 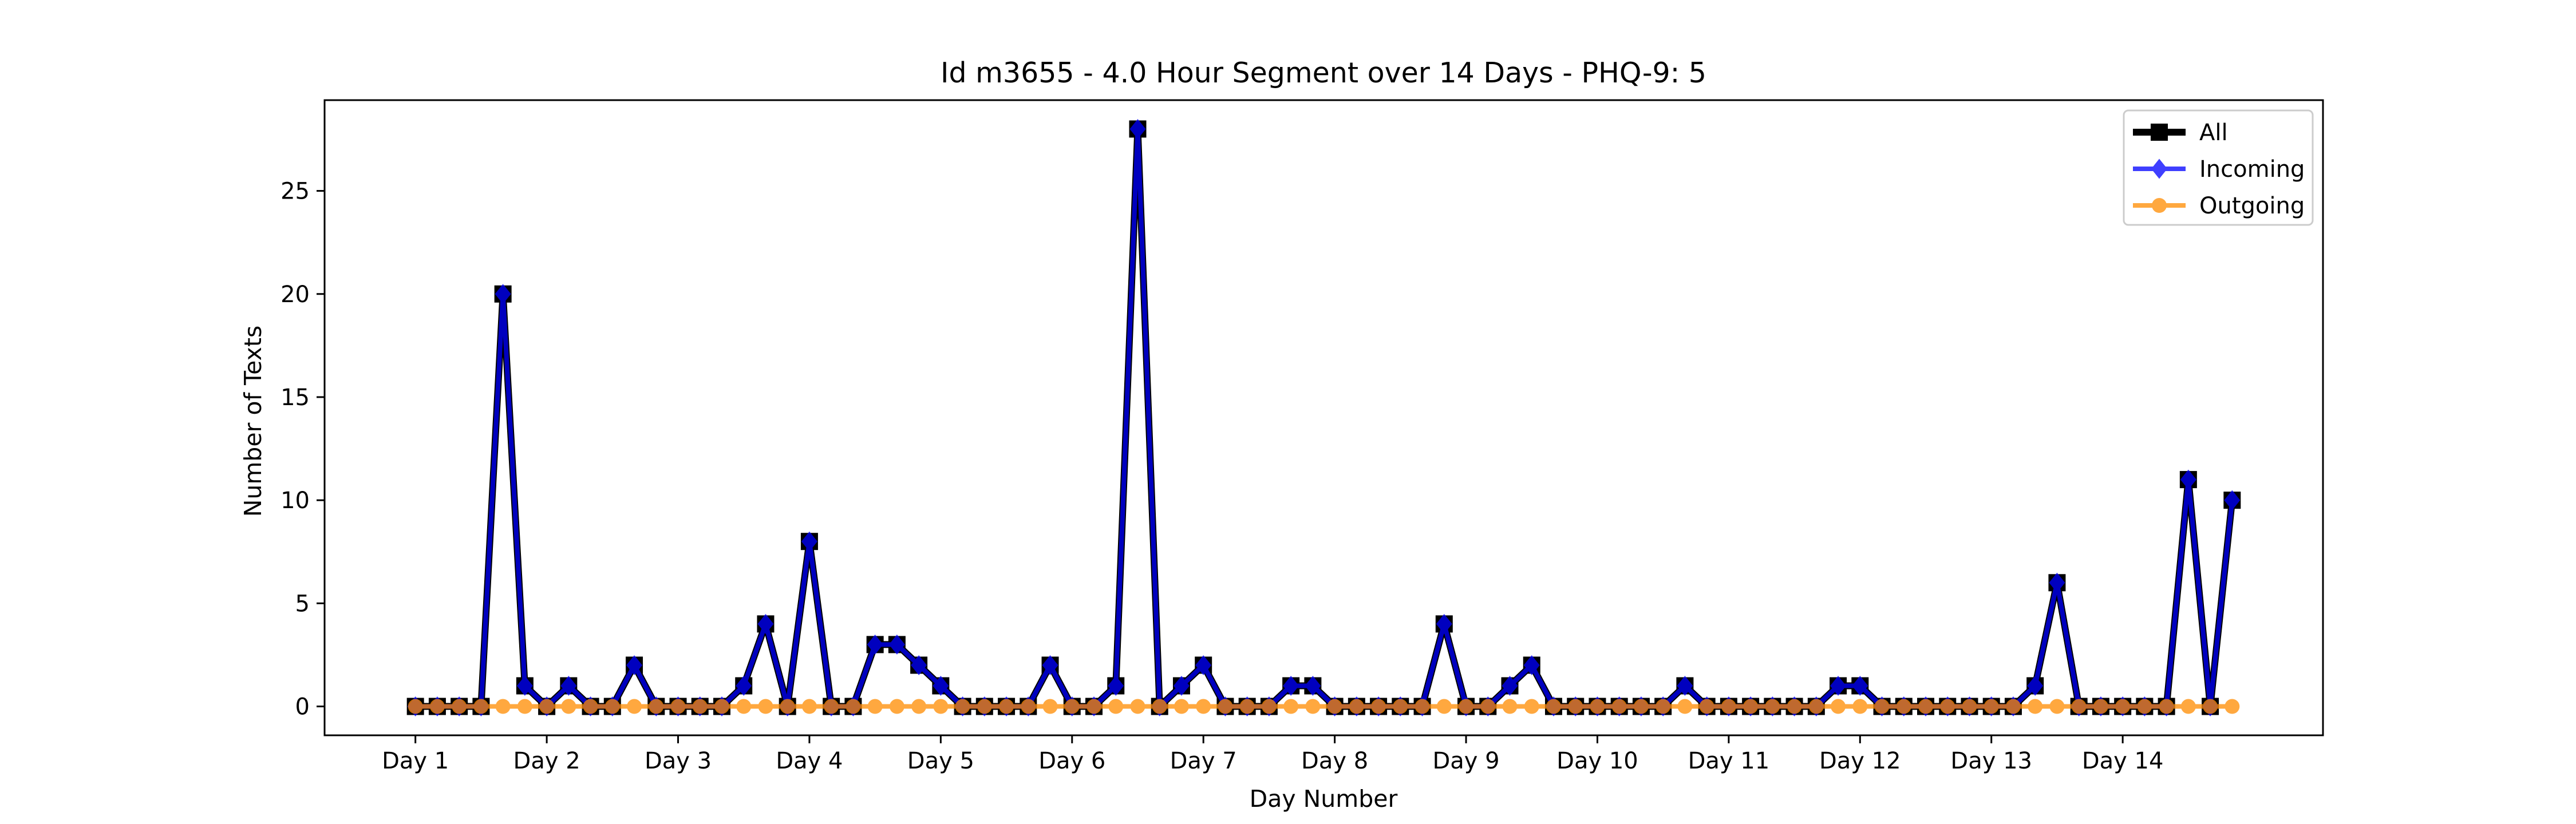 I want to click on y-tick-label: 15, so click(x=295, y=398).